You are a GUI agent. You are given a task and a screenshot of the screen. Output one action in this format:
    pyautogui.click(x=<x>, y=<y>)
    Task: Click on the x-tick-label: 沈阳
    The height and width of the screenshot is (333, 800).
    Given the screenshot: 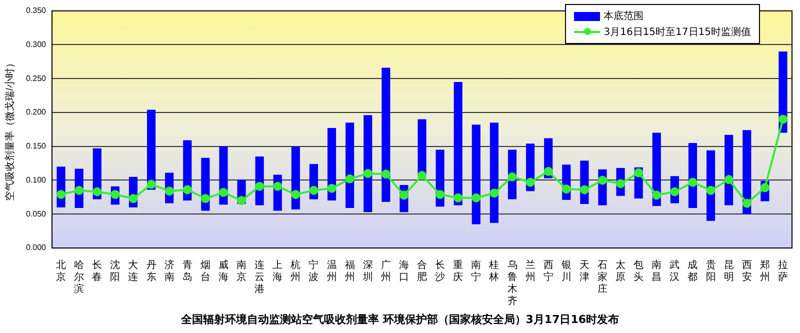 What is the action you would take?
    pyautogui.click(x=115, y=270)
    